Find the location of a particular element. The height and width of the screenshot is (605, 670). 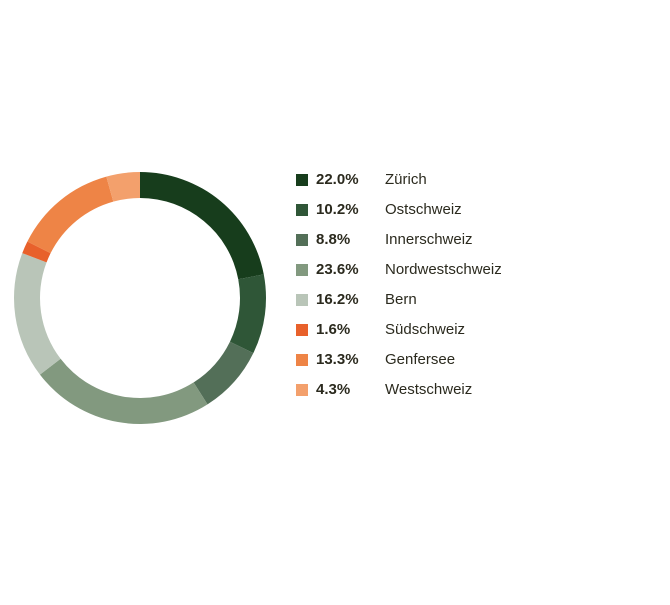

legend-label: Nordwestschweiz is located at coordinates (443, 269).